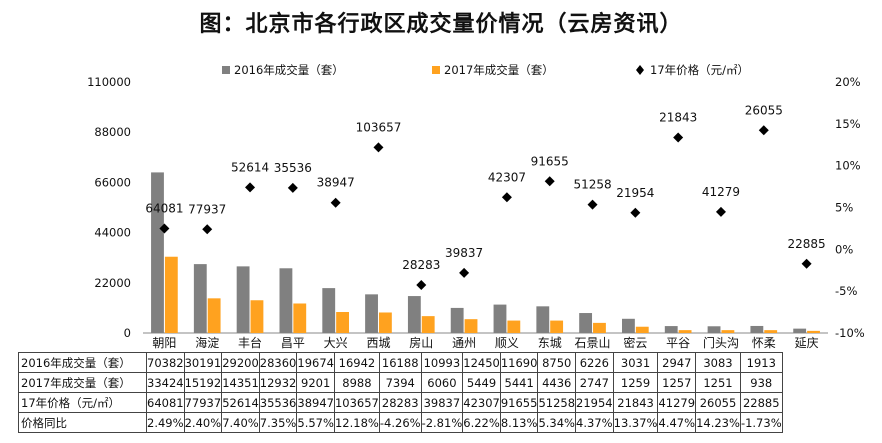 This screenshot has height=443, width=882. I want to click on table-cell: -4.26%, so click(400, 422).